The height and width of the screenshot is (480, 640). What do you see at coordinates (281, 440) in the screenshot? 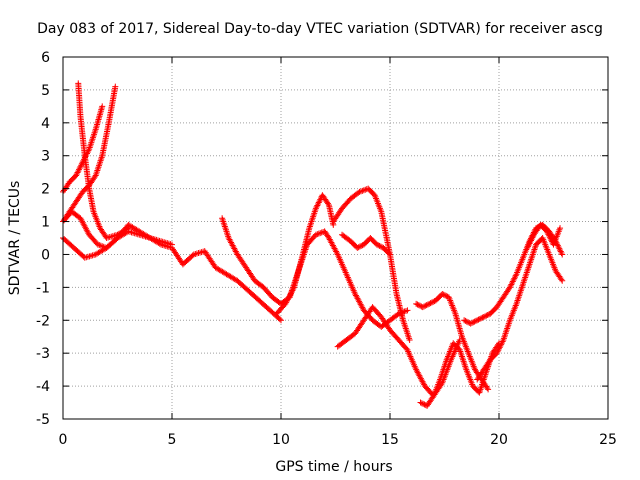
I see `x-tick-label: 10` at bounding box center [281, 440].